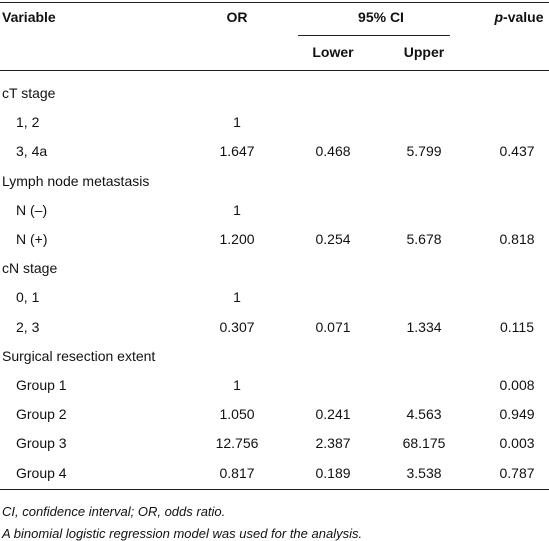 The width and height of the screenshot is (549, 541). What do you see at coordinates (517, 443) in the screenshot?
I see `cell-p: 0.003` at bounding box center [517, 443].